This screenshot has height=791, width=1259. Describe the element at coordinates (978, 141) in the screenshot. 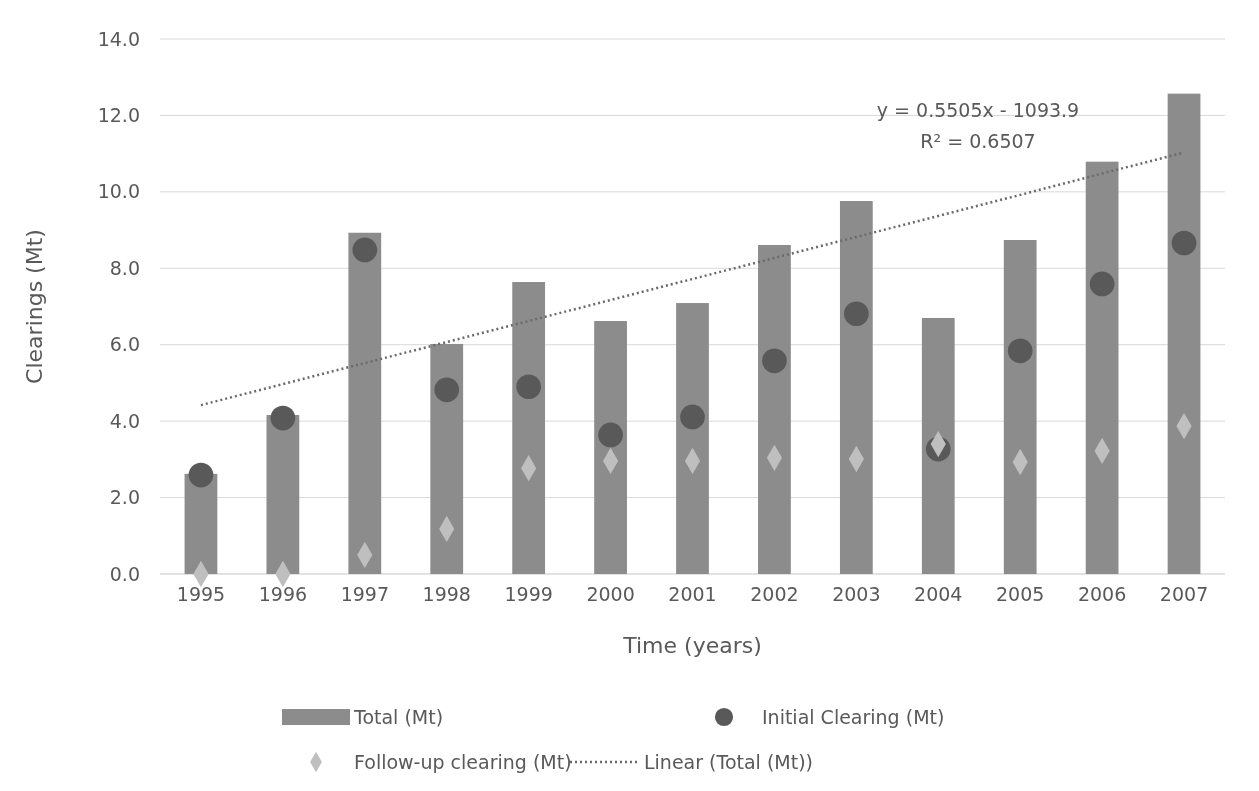

I see `annotation: R² = 0.6507` at that location.